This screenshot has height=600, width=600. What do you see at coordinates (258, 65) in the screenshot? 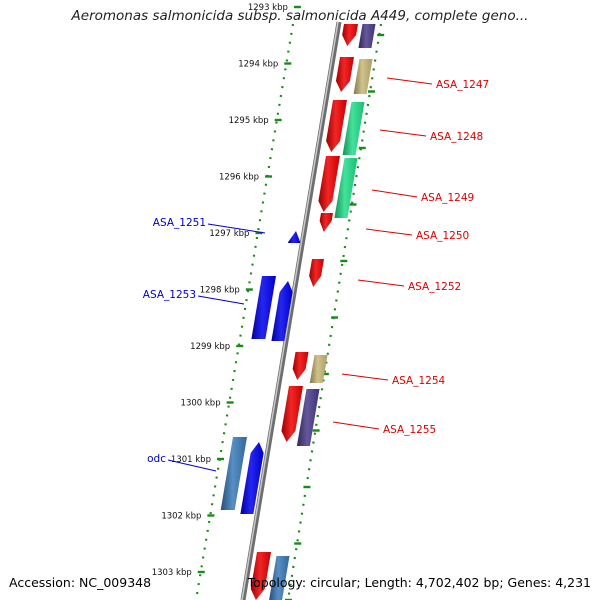
I see `ruler-label: 1294 kbp` at bounding box center [258, 65].